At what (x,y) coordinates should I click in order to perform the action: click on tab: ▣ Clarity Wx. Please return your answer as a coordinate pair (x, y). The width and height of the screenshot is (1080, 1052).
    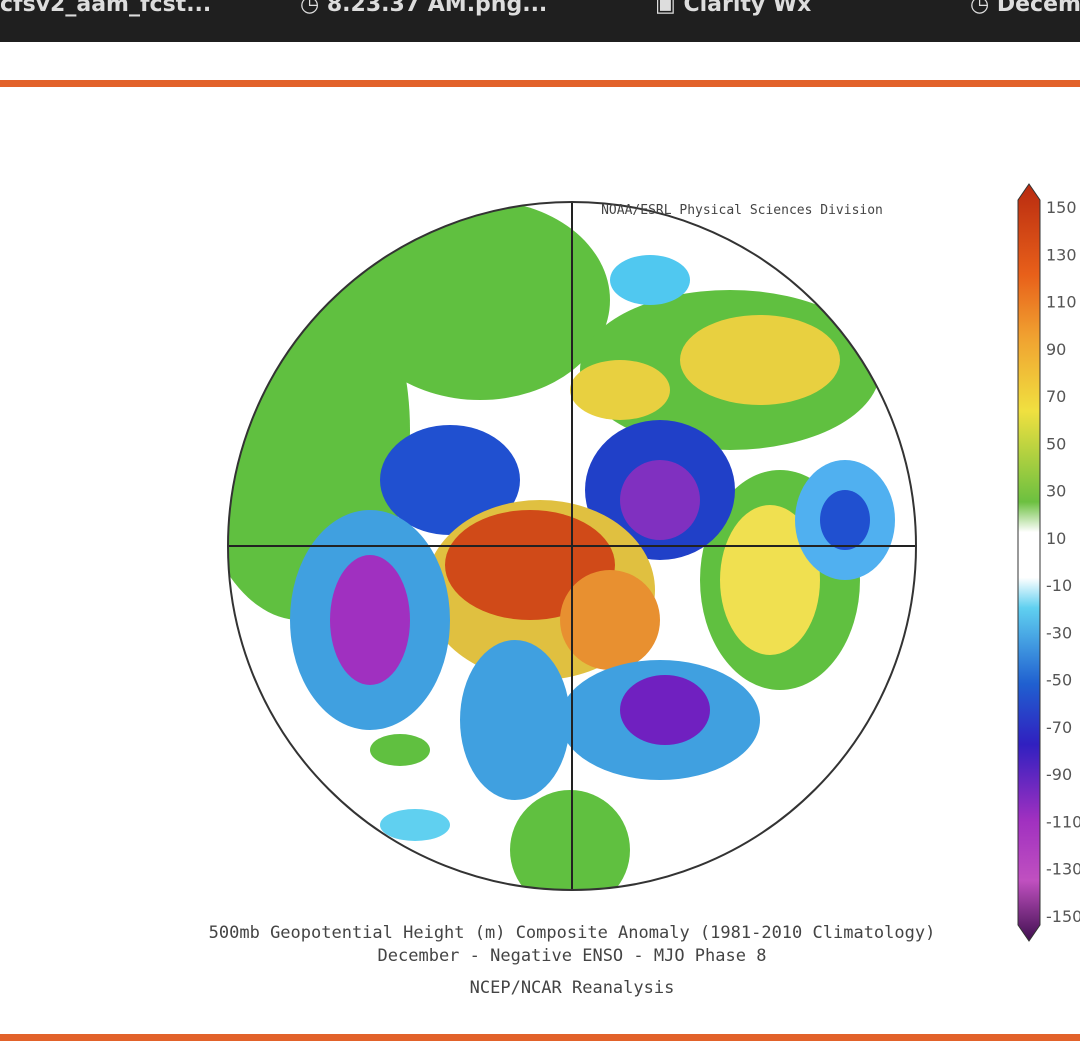
    Looking at the image, I should click on (733, 8).